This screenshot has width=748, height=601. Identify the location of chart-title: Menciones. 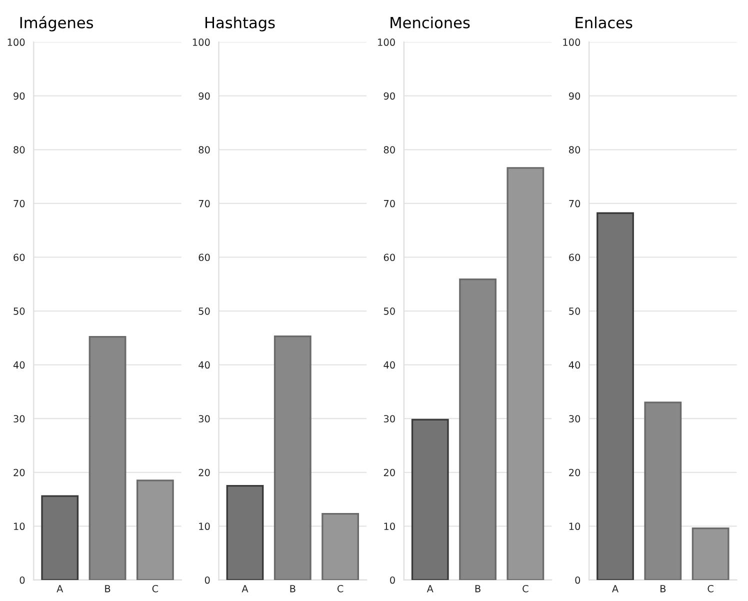
(430, 22).